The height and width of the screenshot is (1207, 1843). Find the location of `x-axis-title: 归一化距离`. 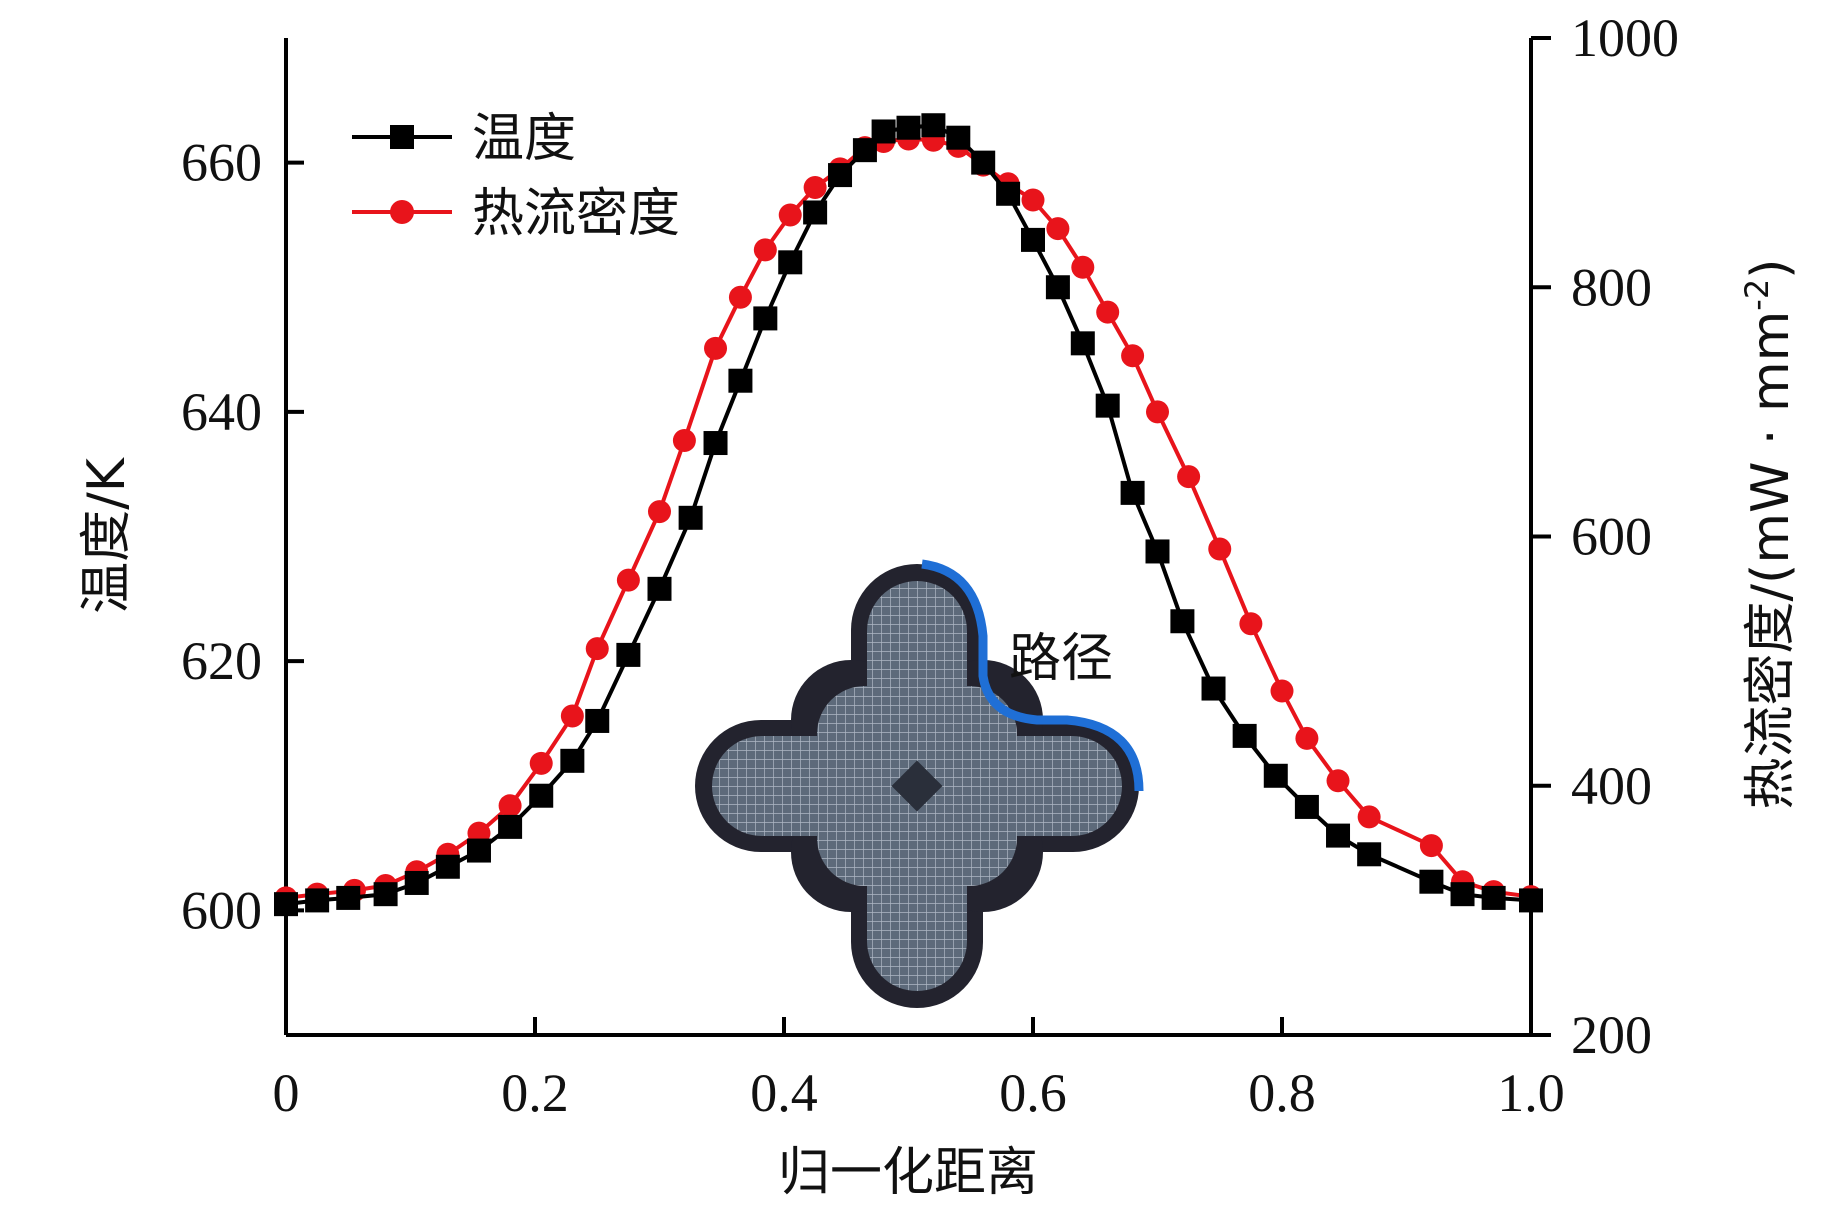

x-axis-title: 归一化距离 is located at coordinates (908, 1173).